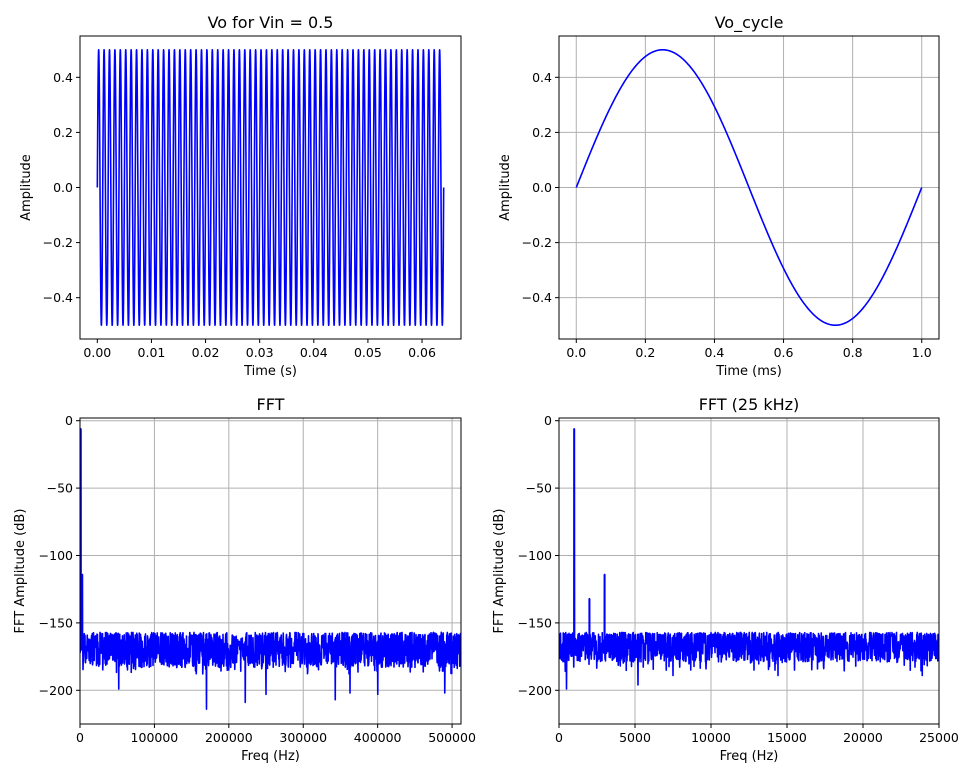 This screenshot has width=975, height=780. What do you see at coordinates (97, 352) in the screenshot?
I see `x-tick-label: 0.00` at bounding box center [97, 352].